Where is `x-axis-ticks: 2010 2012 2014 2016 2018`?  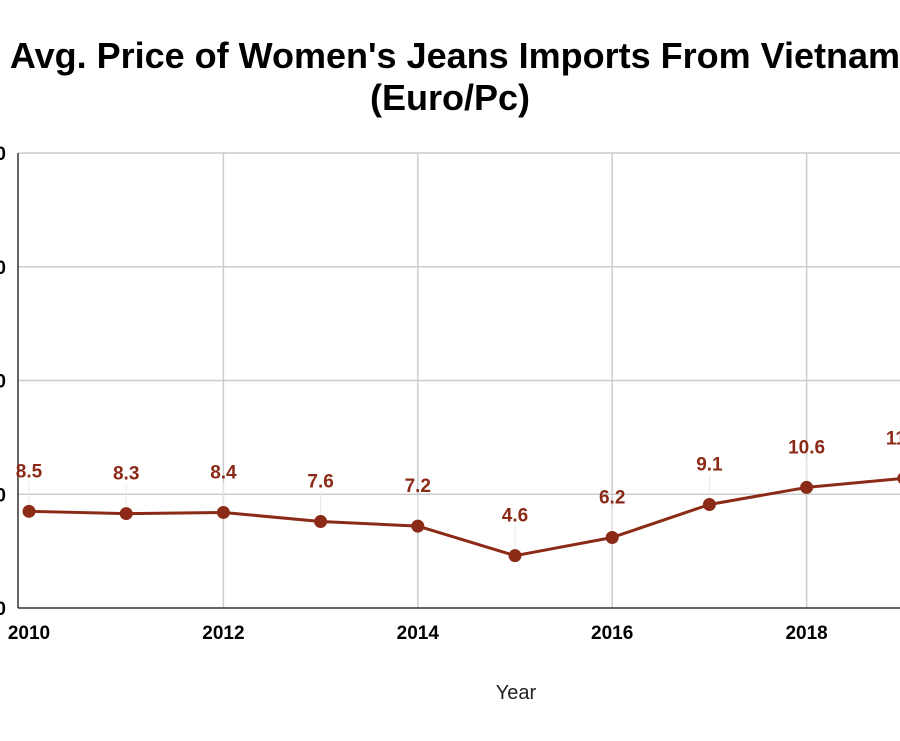 x-axis-ticks: 2010 2012 2014 2016 2018 is located at coordinates (418, 633).